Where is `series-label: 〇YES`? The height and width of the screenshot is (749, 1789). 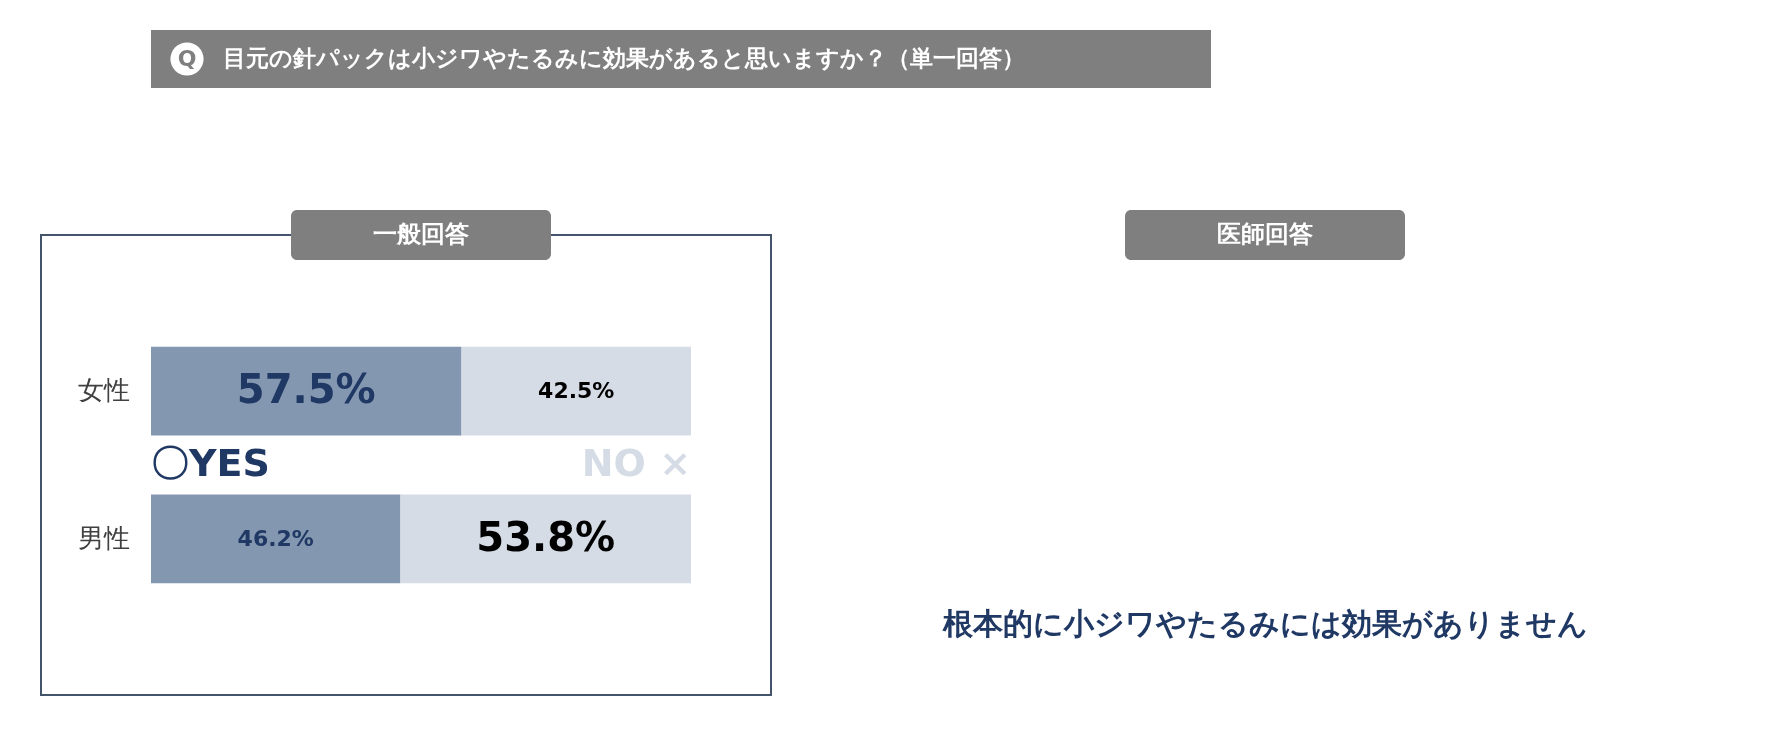 series-label: 〇YES is located at coordinates (210, 463).